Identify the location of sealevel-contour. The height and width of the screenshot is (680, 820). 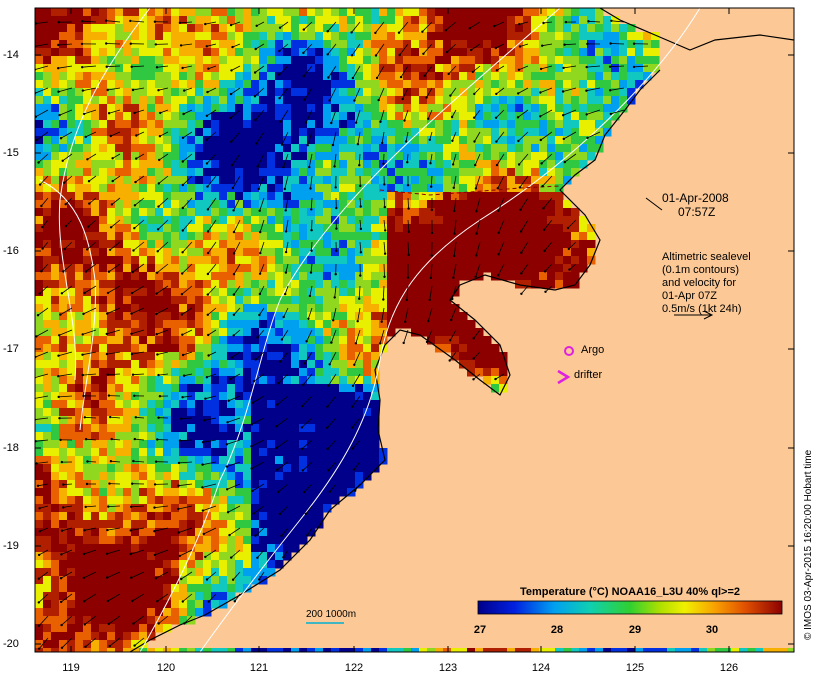
(67, 305).